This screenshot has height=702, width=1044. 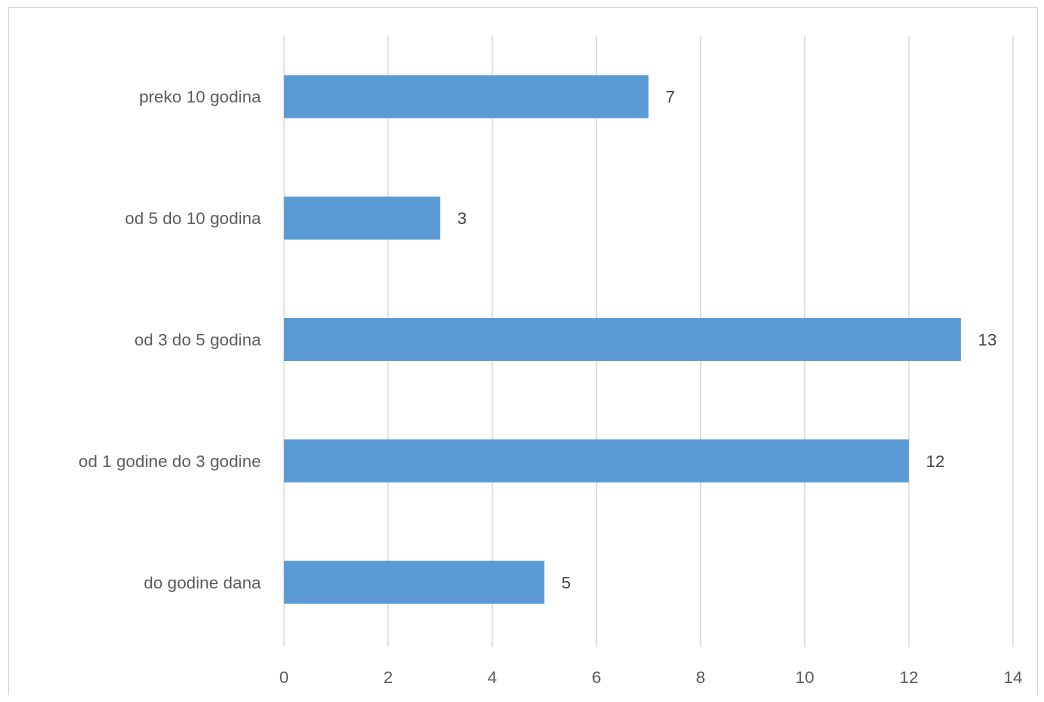 I want to click on x-tick-label-10: 10, so click(x=804, y=677).